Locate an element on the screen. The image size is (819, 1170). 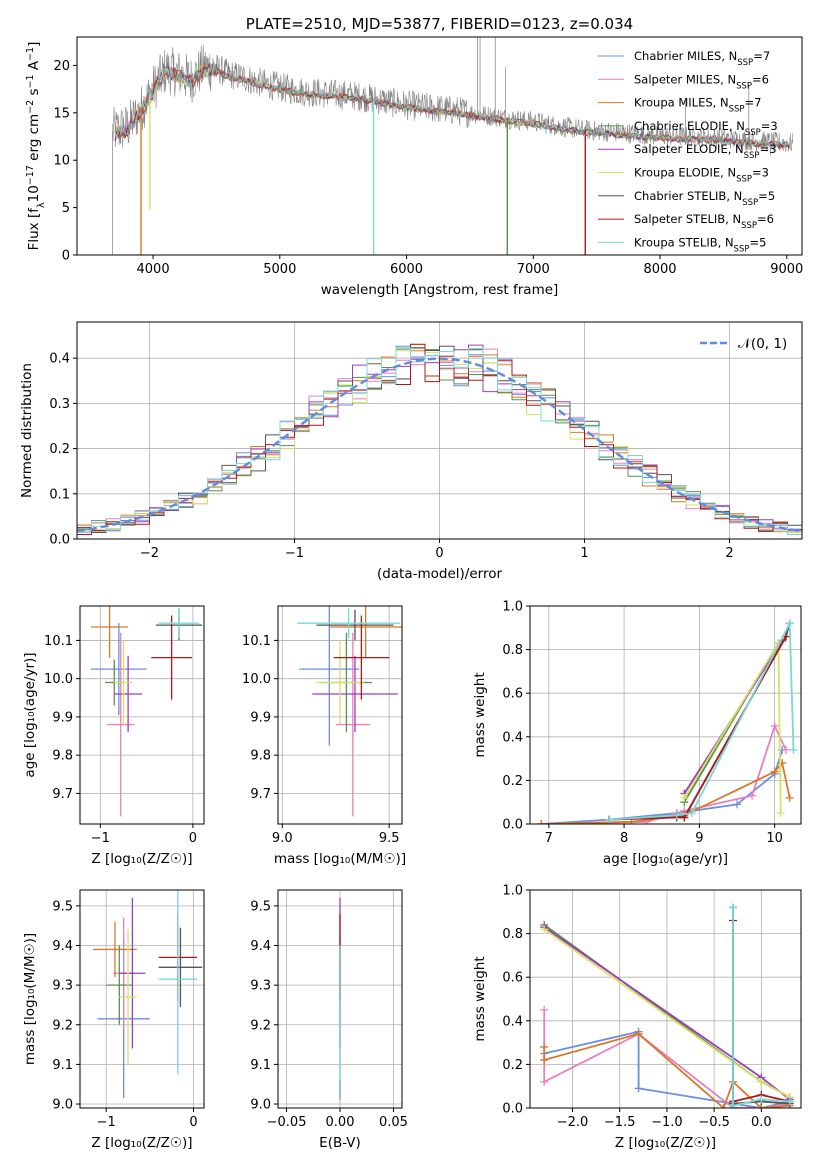
y-axis-label-part: s is located at coordinates (34, 93).